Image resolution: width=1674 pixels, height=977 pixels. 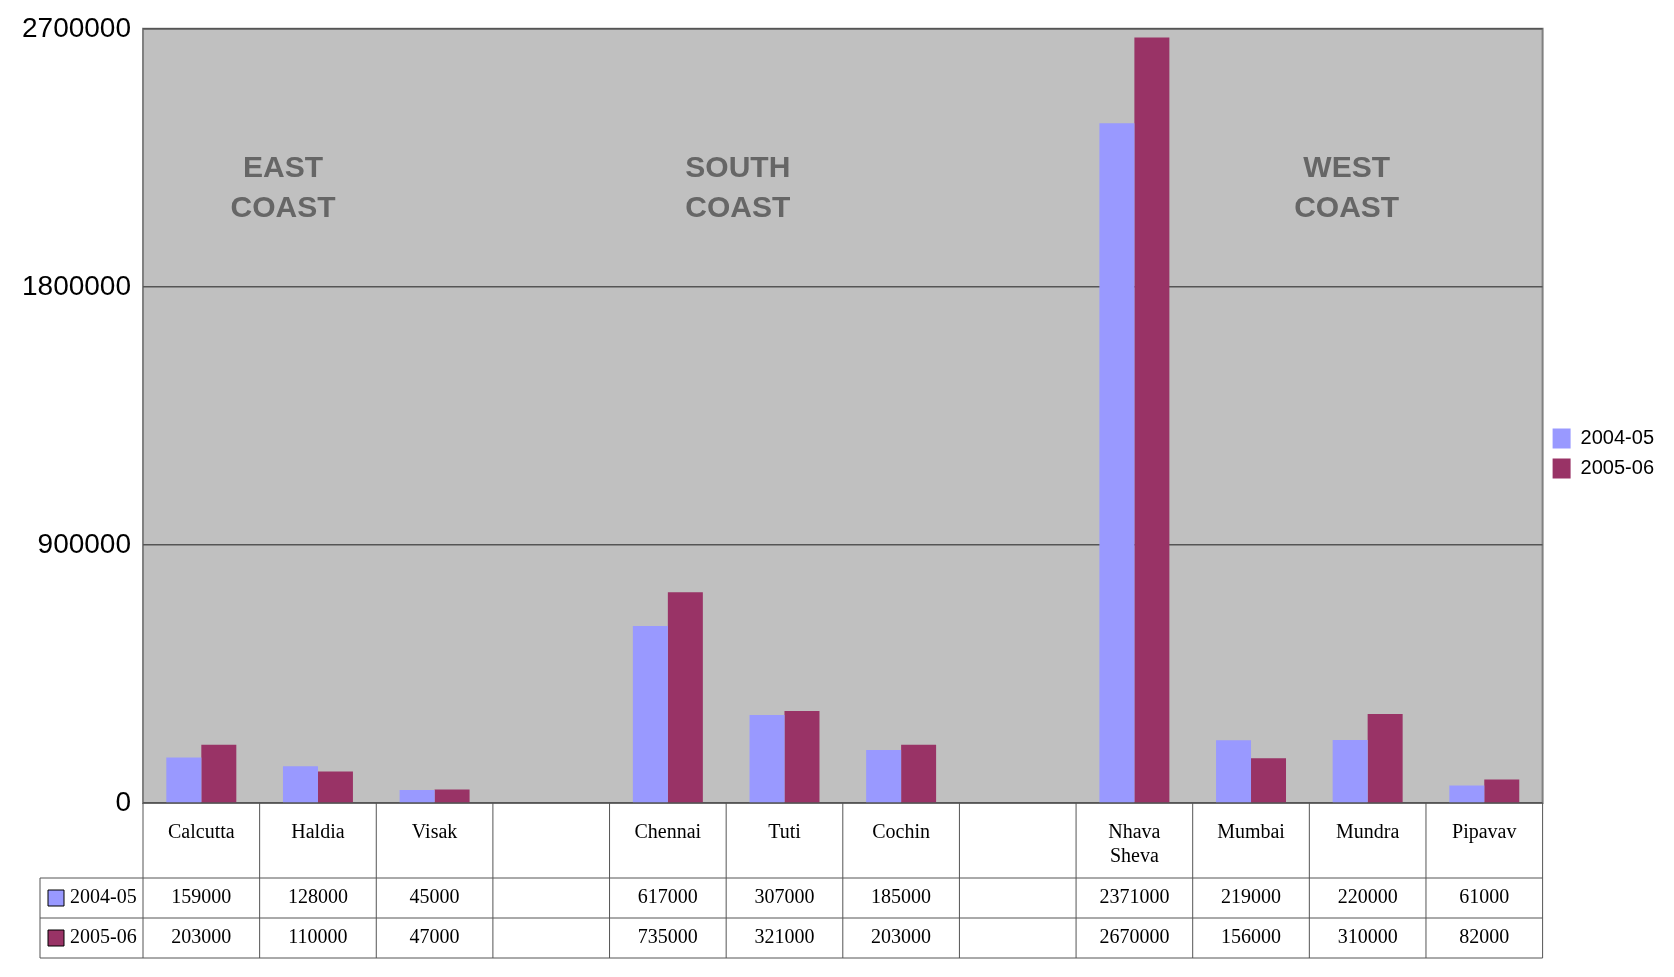 I want to click on data-label: 110000, so click(x=318, y=936).